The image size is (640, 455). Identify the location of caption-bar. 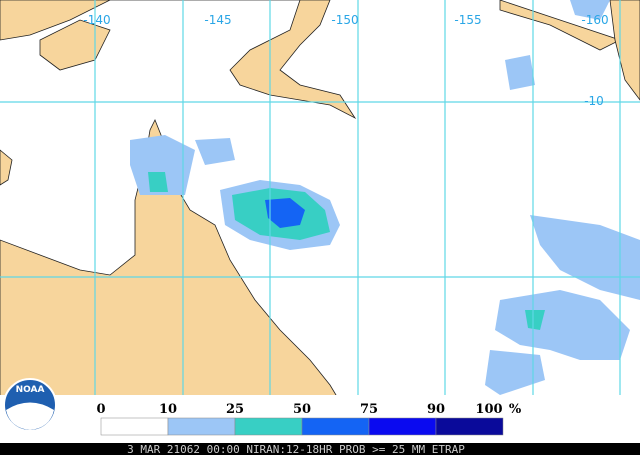
(320, 449).